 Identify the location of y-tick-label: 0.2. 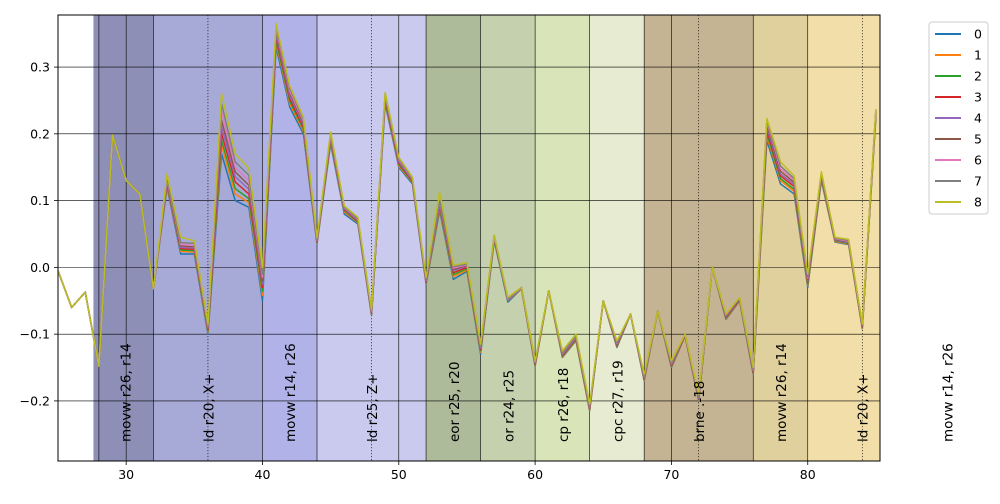
(40, 133).